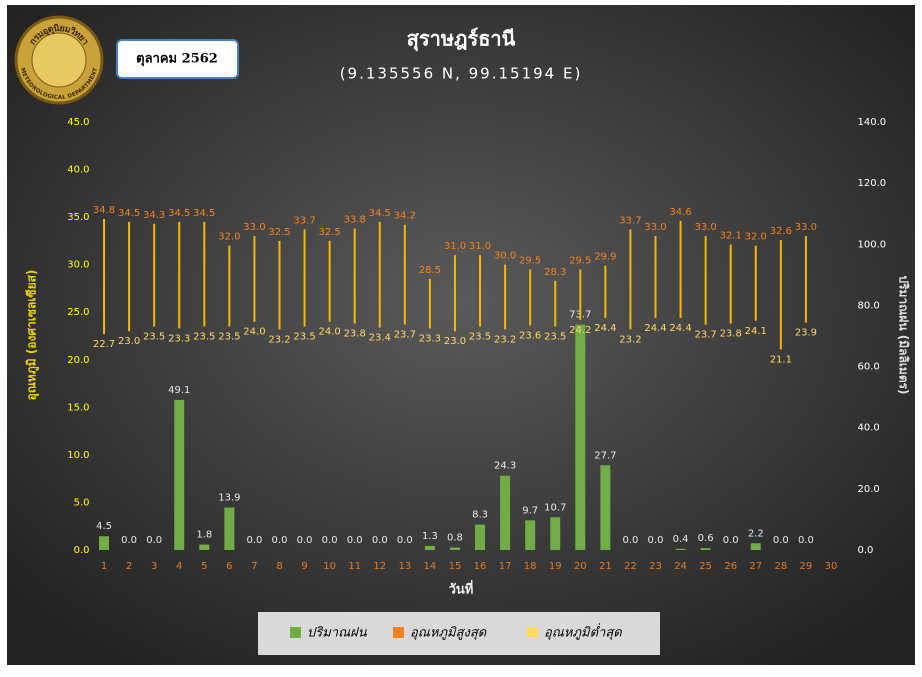 This screenshot has width=922, height=677. I want to click on y-tick-label: 5.0, so click(82, 502).